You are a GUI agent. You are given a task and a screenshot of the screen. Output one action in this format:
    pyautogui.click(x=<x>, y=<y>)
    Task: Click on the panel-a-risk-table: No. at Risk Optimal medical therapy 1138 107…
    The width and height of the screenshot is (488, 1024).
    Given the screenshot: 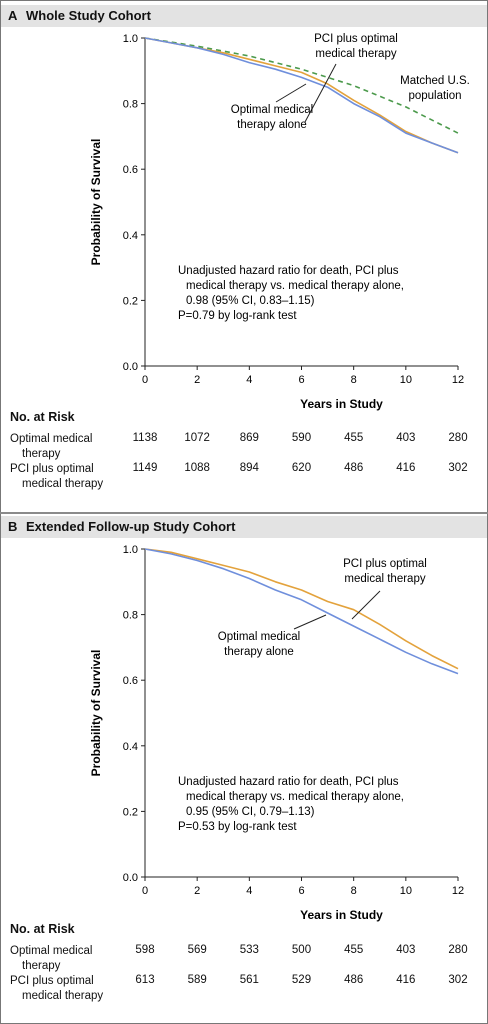 What is the action you would take?
    pyautogui.click(x=244, y=455)
    